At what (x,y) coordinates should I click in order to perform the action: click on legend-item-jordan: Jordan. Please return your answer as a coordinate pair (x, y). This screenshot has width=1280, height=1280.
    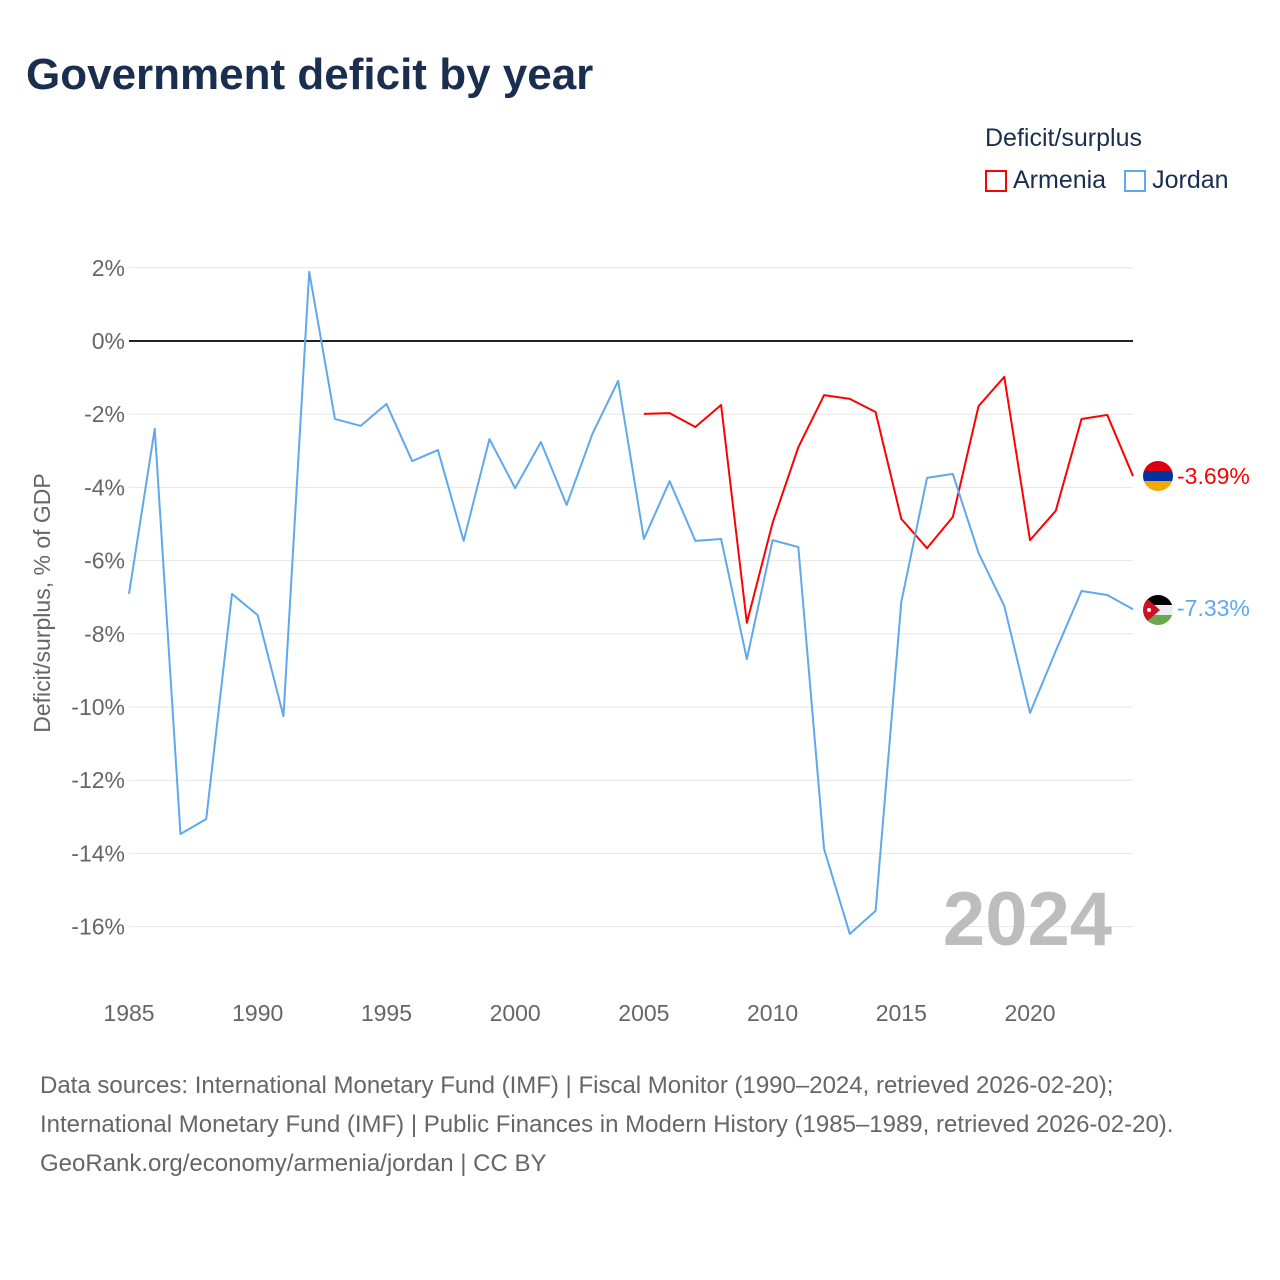
    Looking at the image, I should click on (1176, 180).